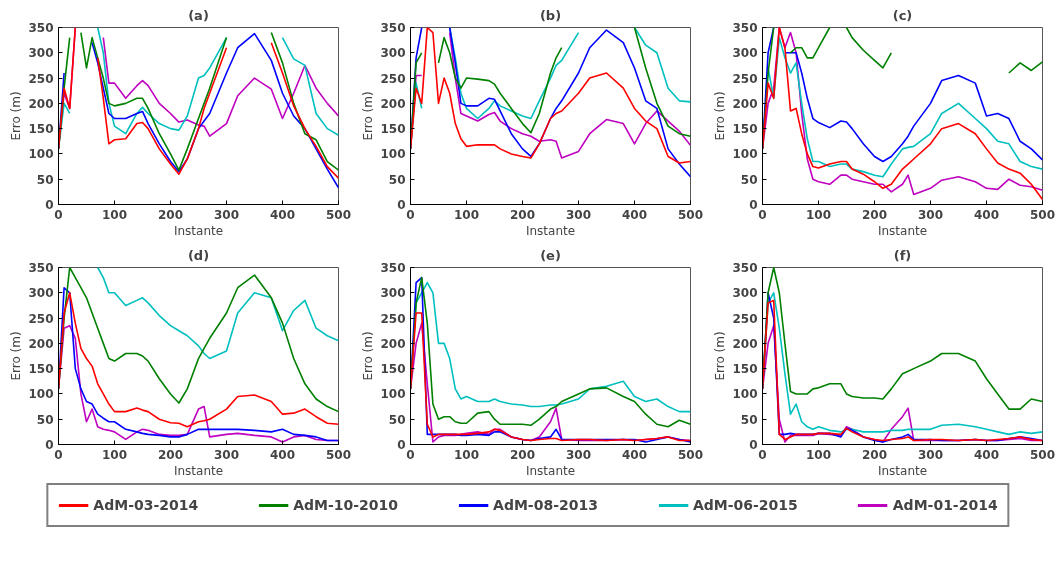  What do you see at coordinates (550, 15) in the screenshot?
I see `chart-title: (b)` at bounding box center [550, 15].